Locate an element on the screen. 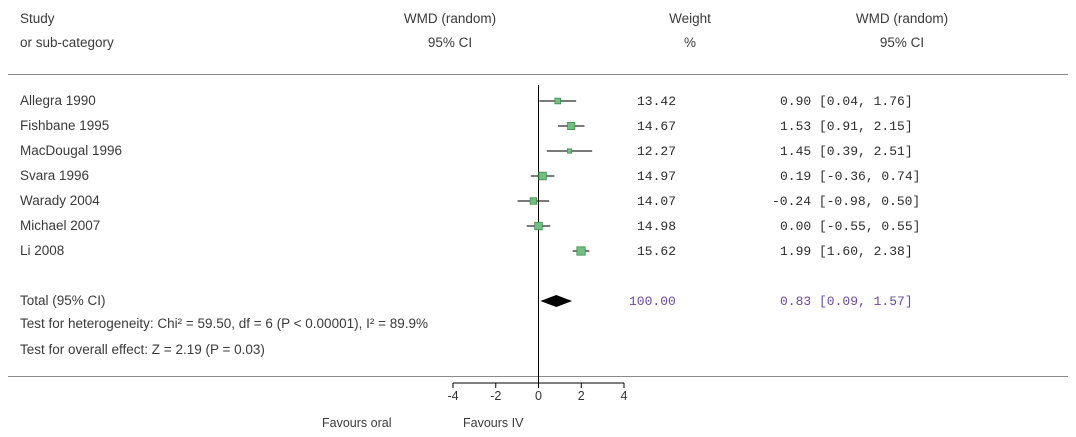  weight-value-li-2008: 15.62 is located at coordinates (657, 251).